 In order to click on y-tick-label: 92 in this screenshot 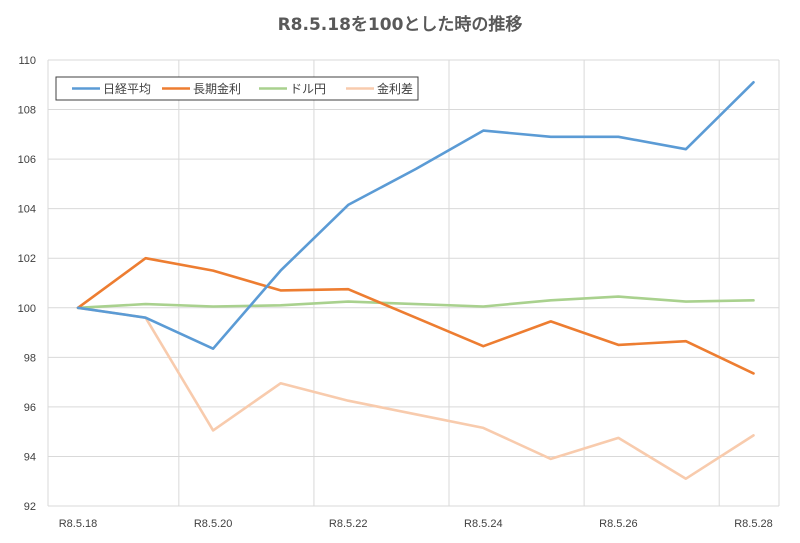, I will do `click(30, 507)`.